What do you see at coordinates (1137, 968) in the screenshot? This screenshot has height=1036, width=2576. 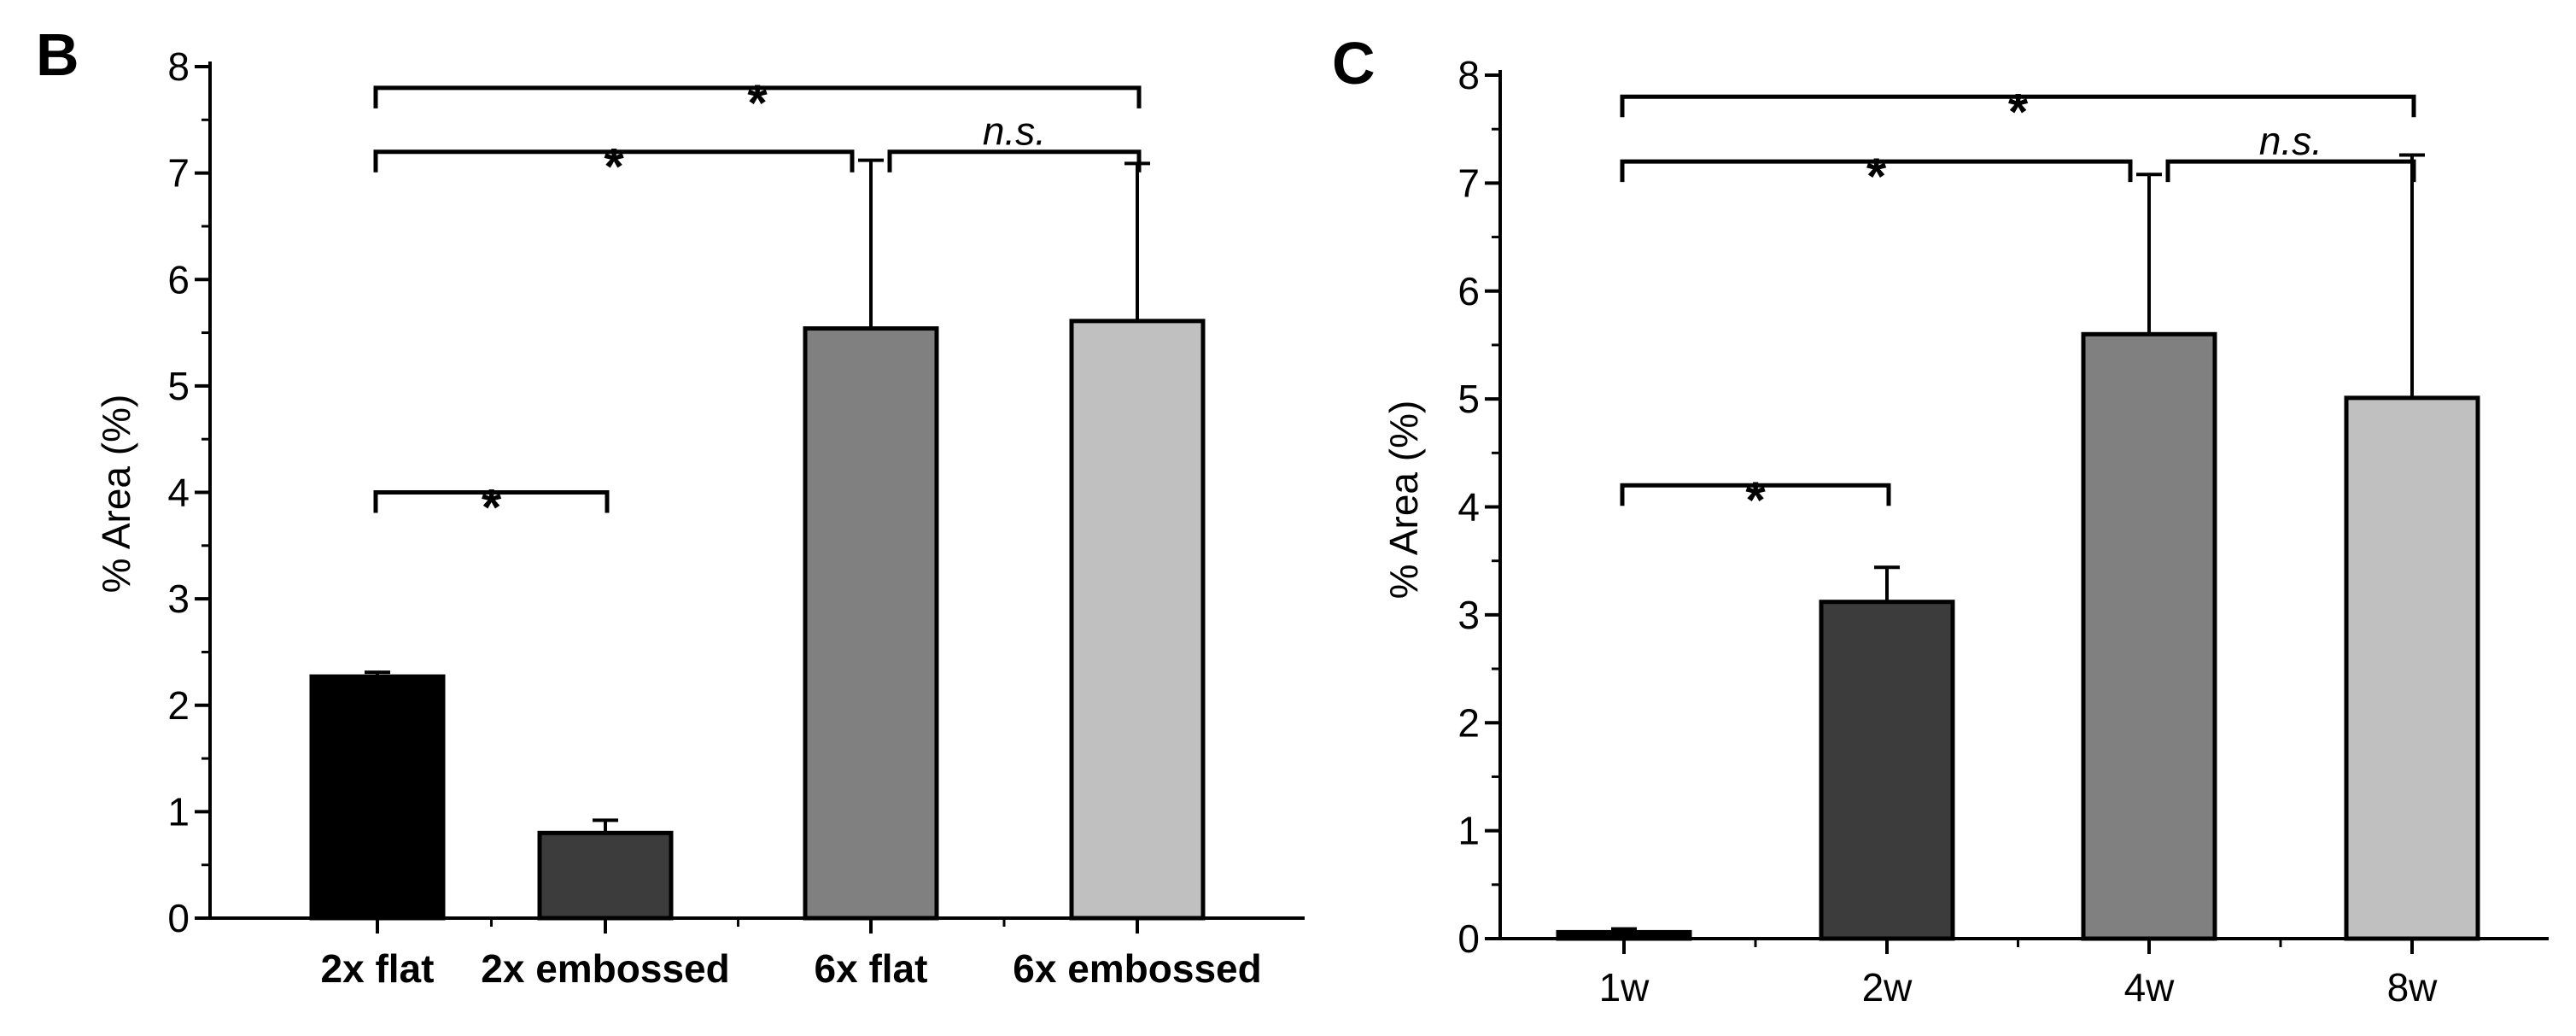 I see `x-category-label: 6x embossed` at bounding box center [1137, 968].